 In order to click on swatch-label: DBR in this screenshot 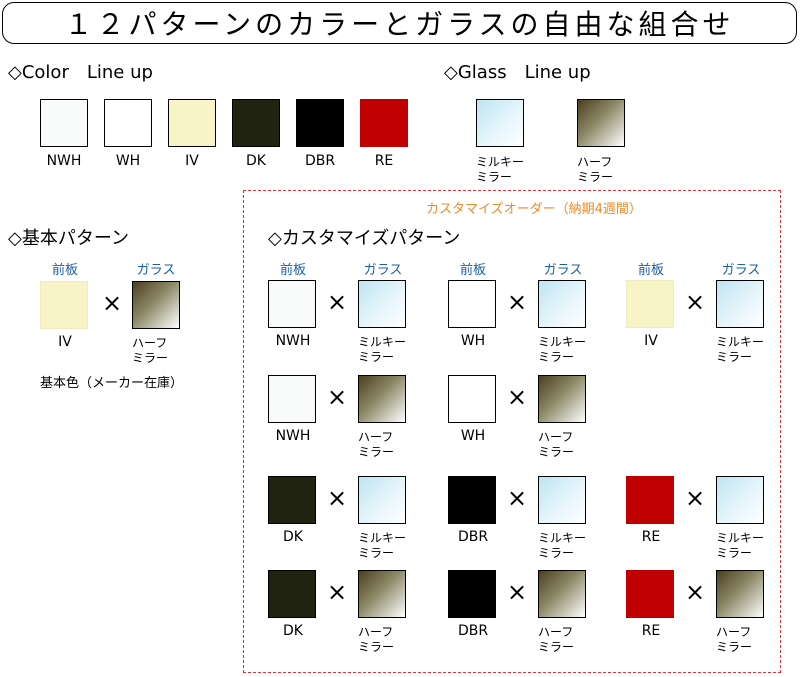, I will do `click(320, 161)`.